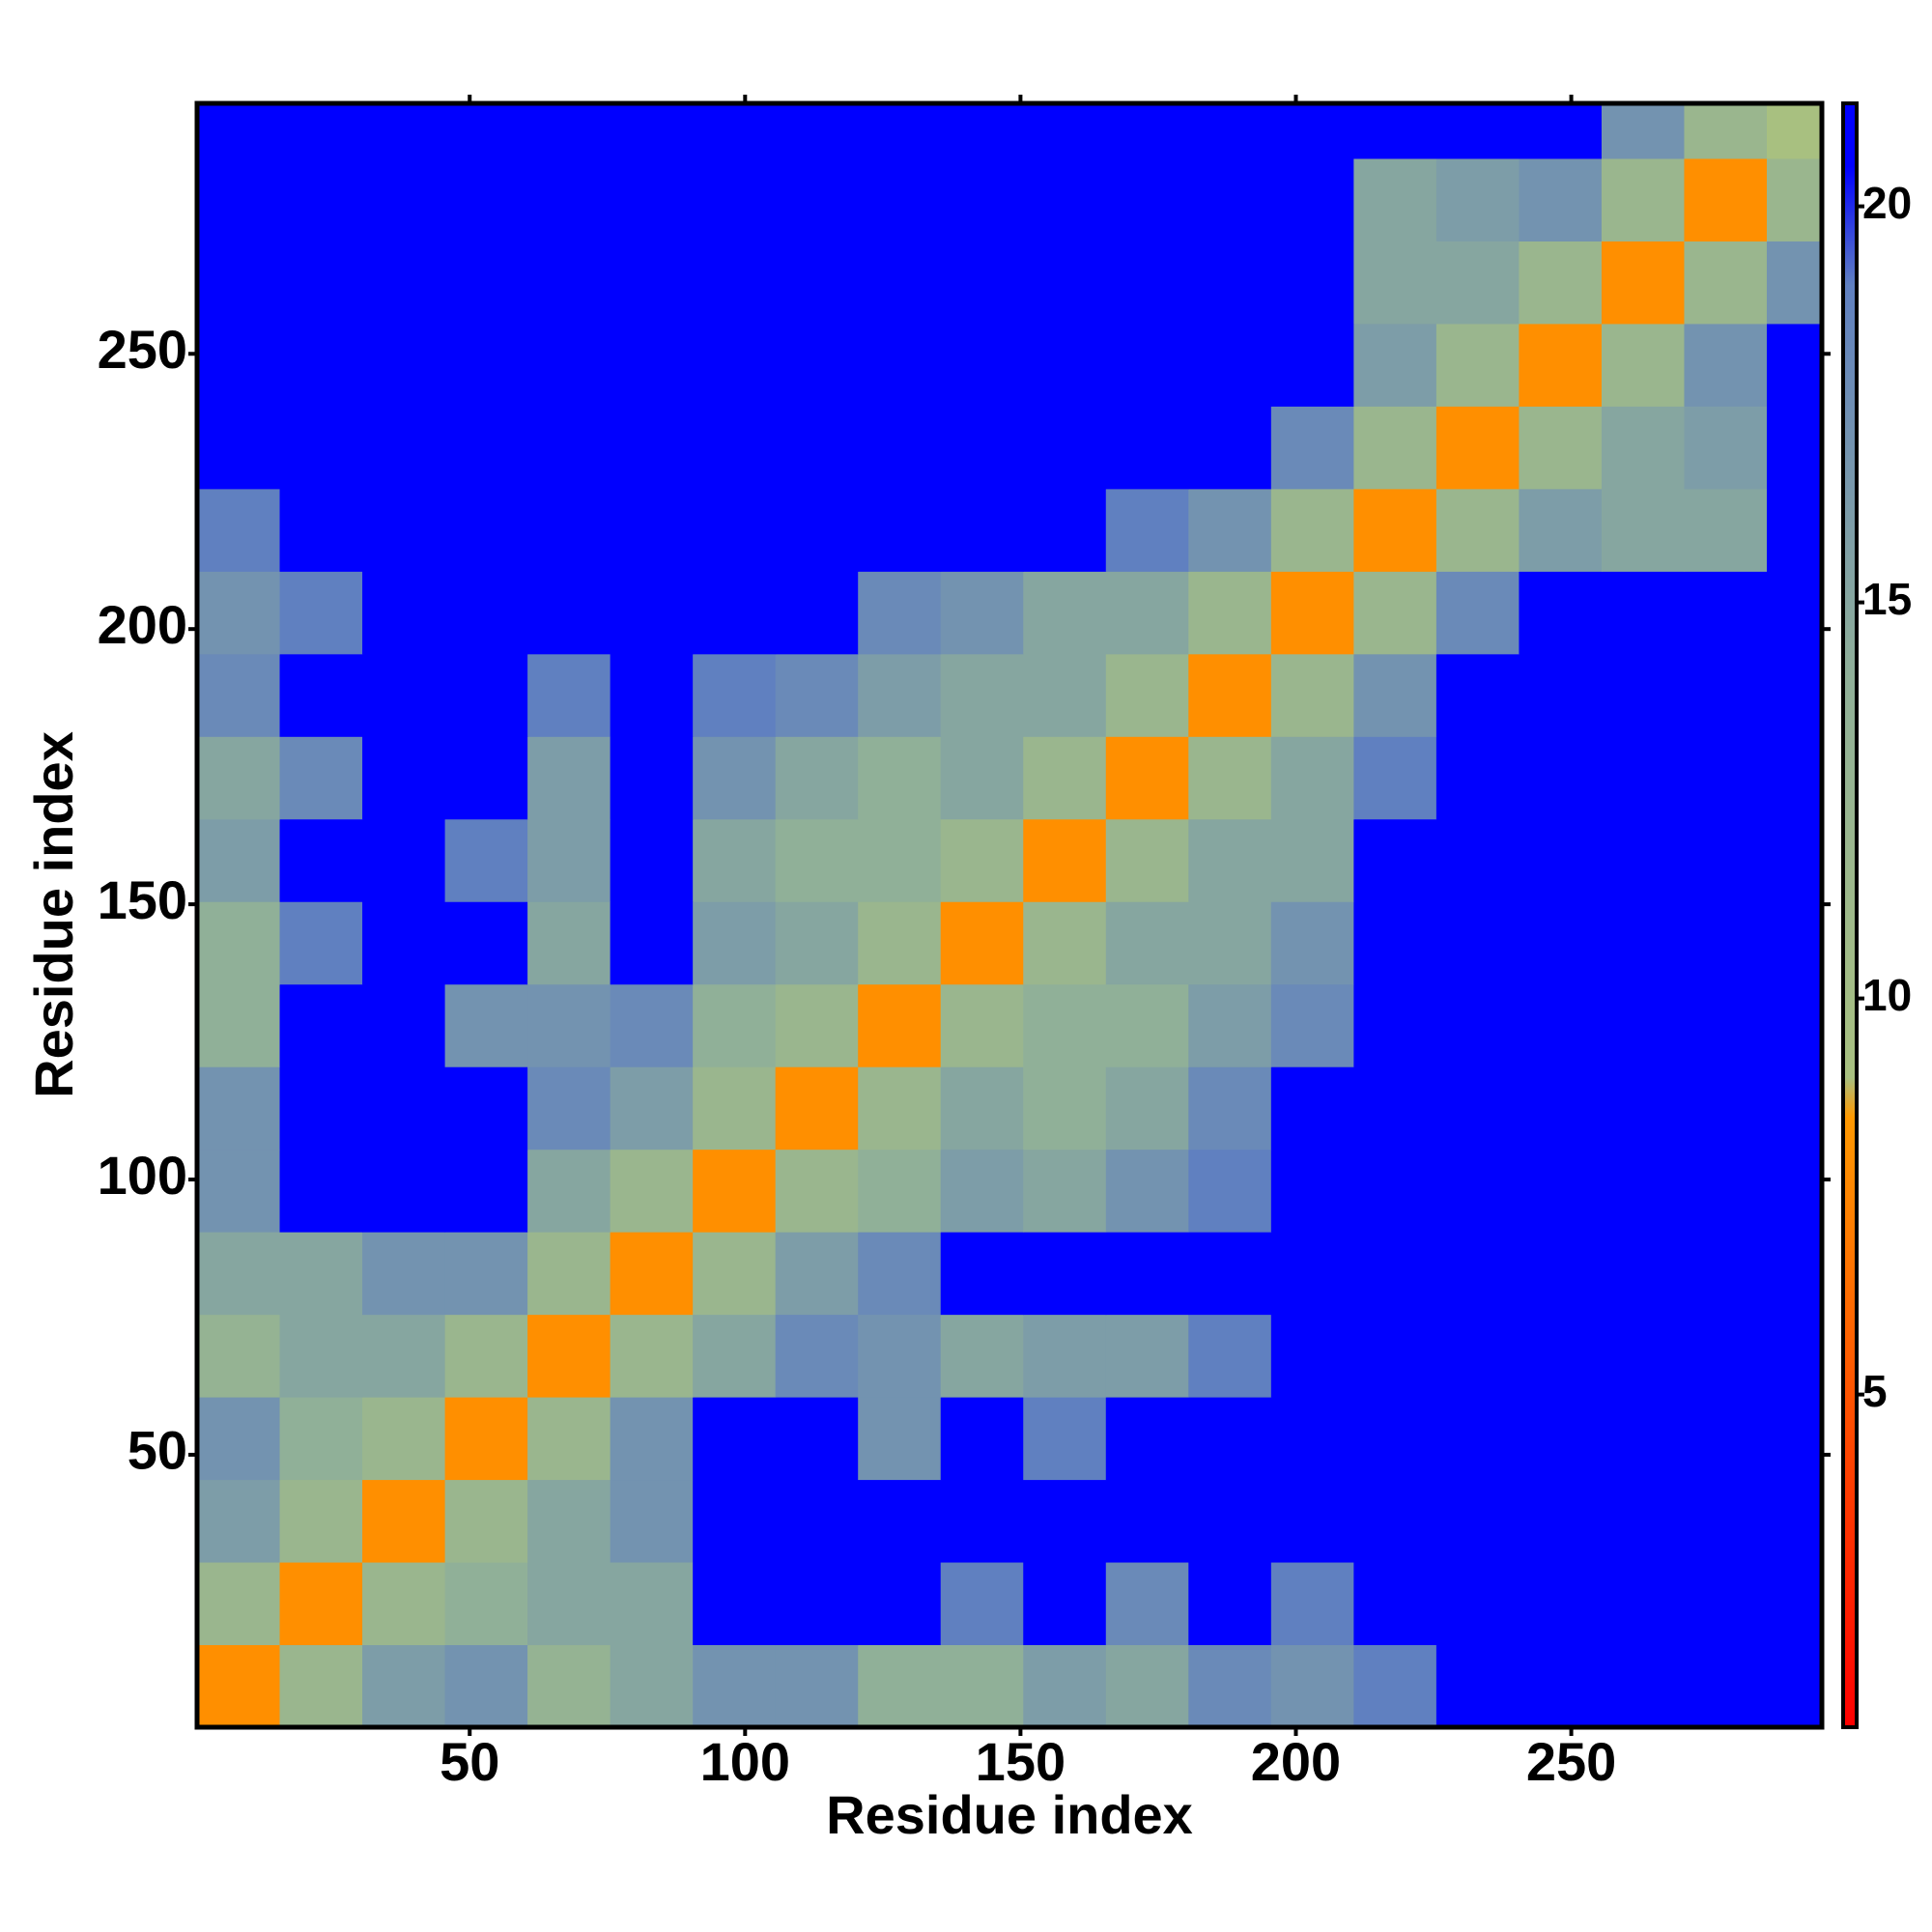 This screenshot has width=1932, height=1932. What do you see at coordinates (142, 899) in the screenshot?
I see `y-tick-label: 150` at bounding box center [142, 899].